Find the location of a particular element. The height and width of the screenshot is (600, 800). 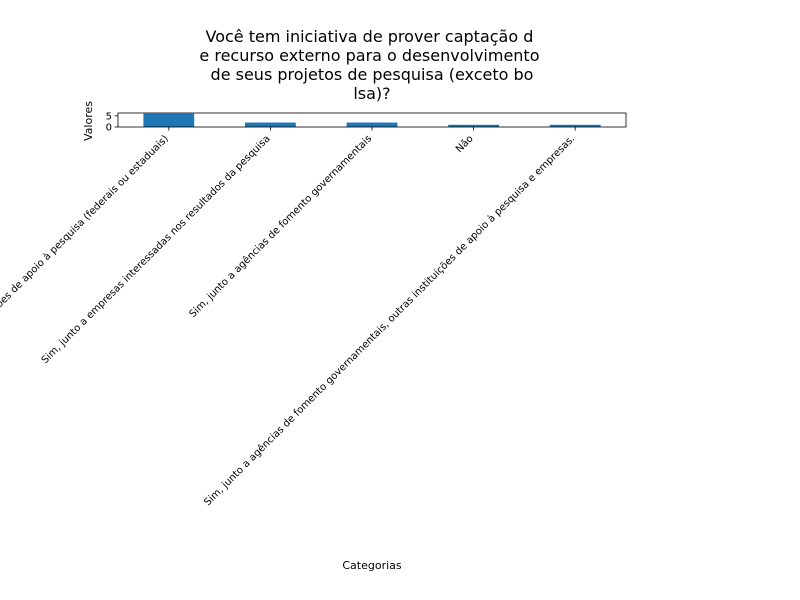

y-tick-label: 5 is located at coordinates (109, 116).